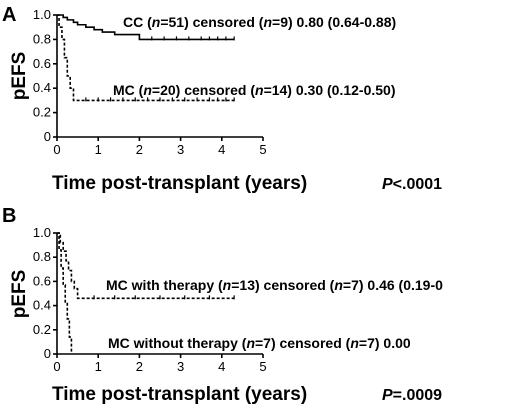 The image size is (520, 411). I want to click on panel-a-letter: A, so click(9, 15).